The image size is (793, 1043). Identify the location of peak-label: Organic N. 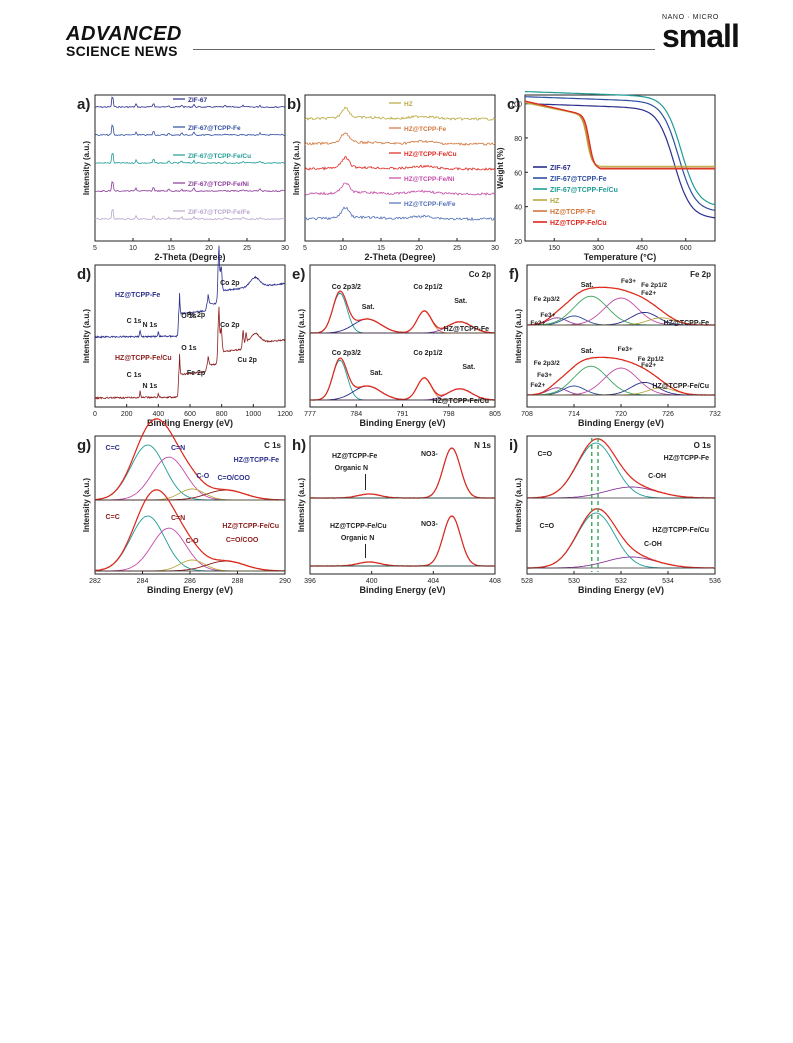
(351, 468).